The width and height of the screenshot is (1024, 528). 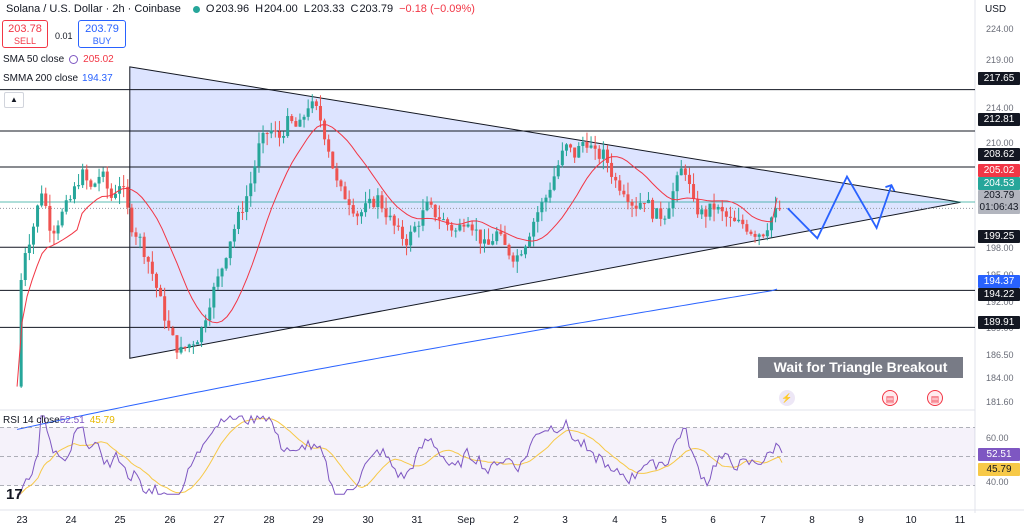 I want to click on x-axis-label: 31, so click(x=417, y=520).